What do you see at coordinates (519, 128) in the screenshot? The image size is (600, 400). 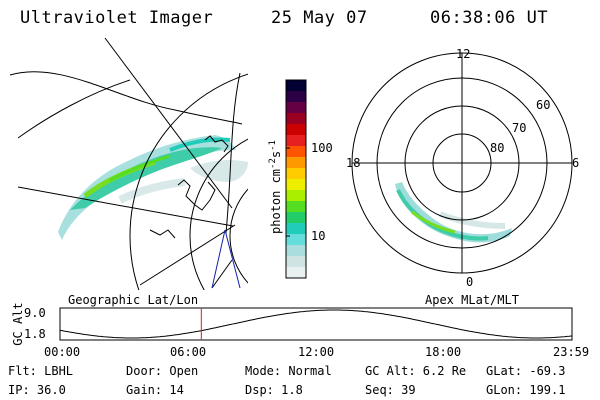 I see `mlat-label-70: 70` at bounding box center [519, 128].